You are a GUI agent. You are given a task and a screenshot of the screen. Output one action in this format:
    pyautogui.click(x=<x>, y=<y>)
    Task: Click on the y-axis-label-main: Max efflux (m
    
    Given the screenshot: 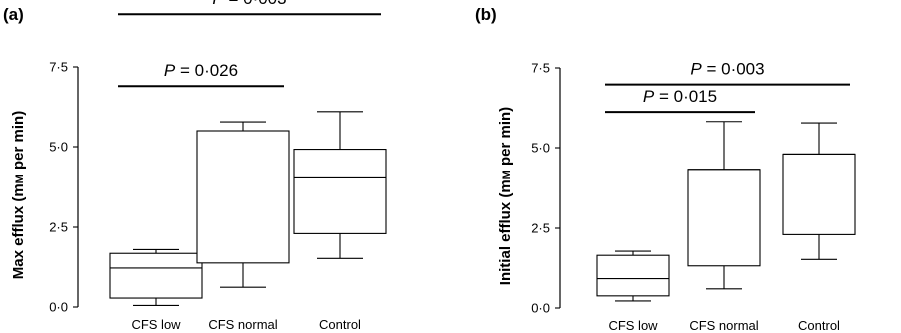 What is the action you would take?
    pyautogui.click(x=18, y=231)
    